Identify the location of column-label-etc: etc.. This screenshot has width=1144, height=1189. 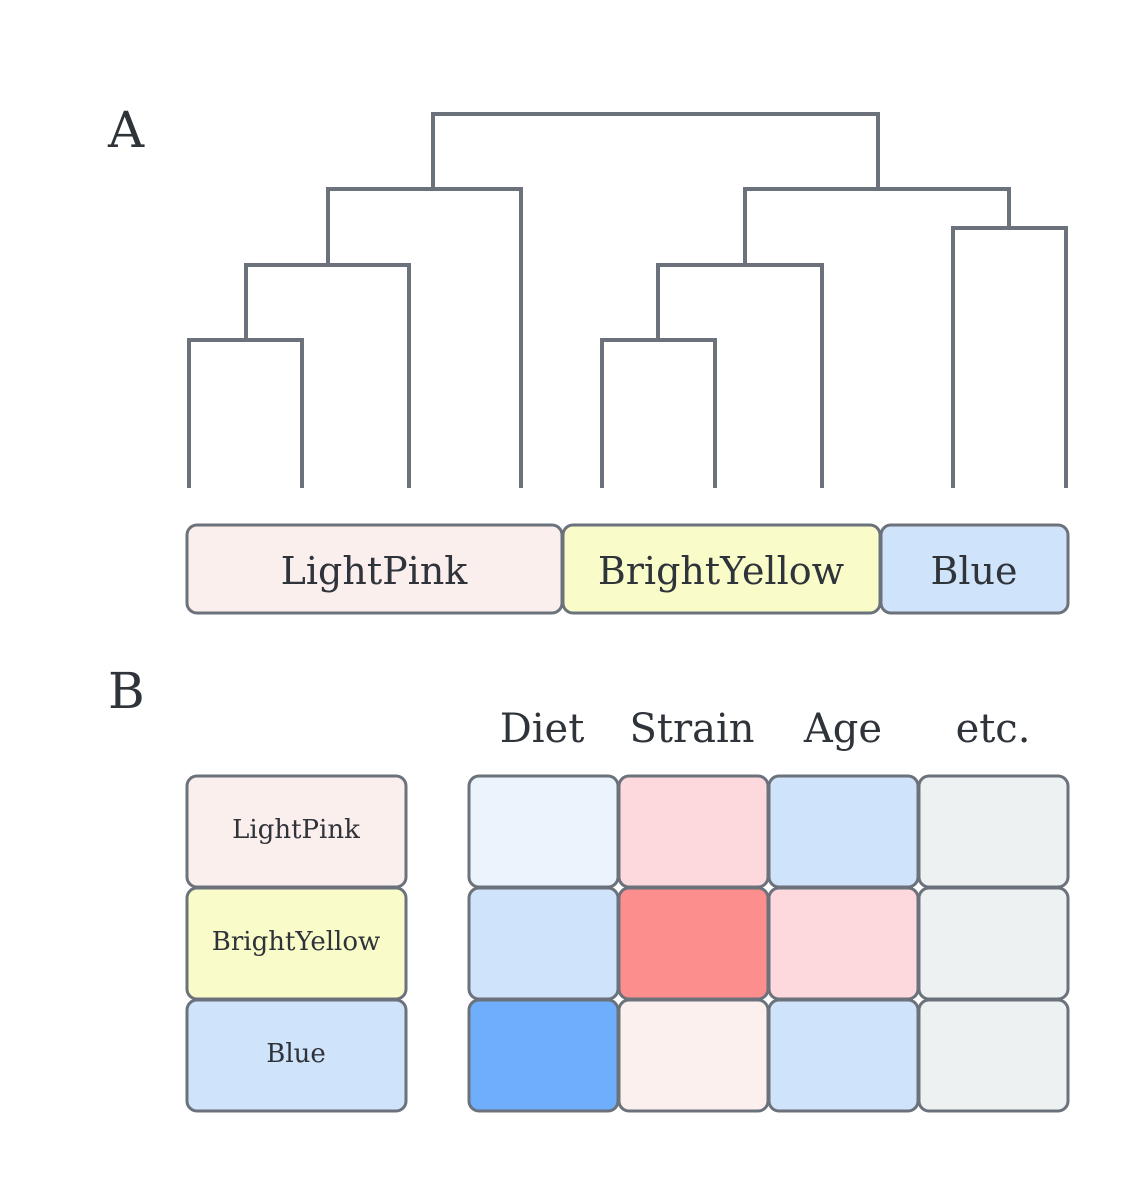
(993, 729).